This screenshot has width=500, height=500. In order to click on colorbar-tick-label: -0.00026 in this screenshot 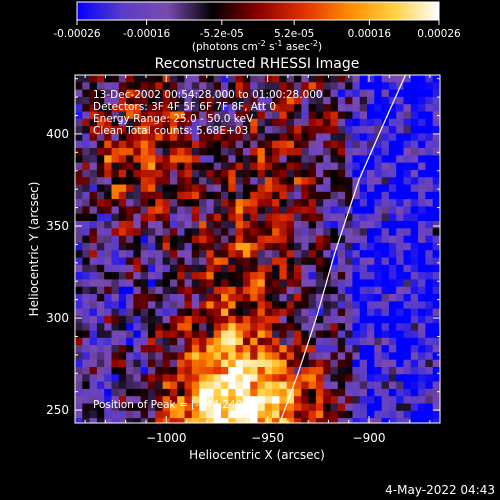, I will do `click(77, 34)`.